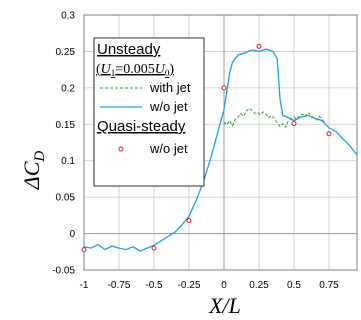 The height and width of the screenshot is (320, 361). What do you see at coordinates (141, 126) in the screenshot?
I see `legend-group2-title: Quasi-steady` at bounding box center [141, 126].